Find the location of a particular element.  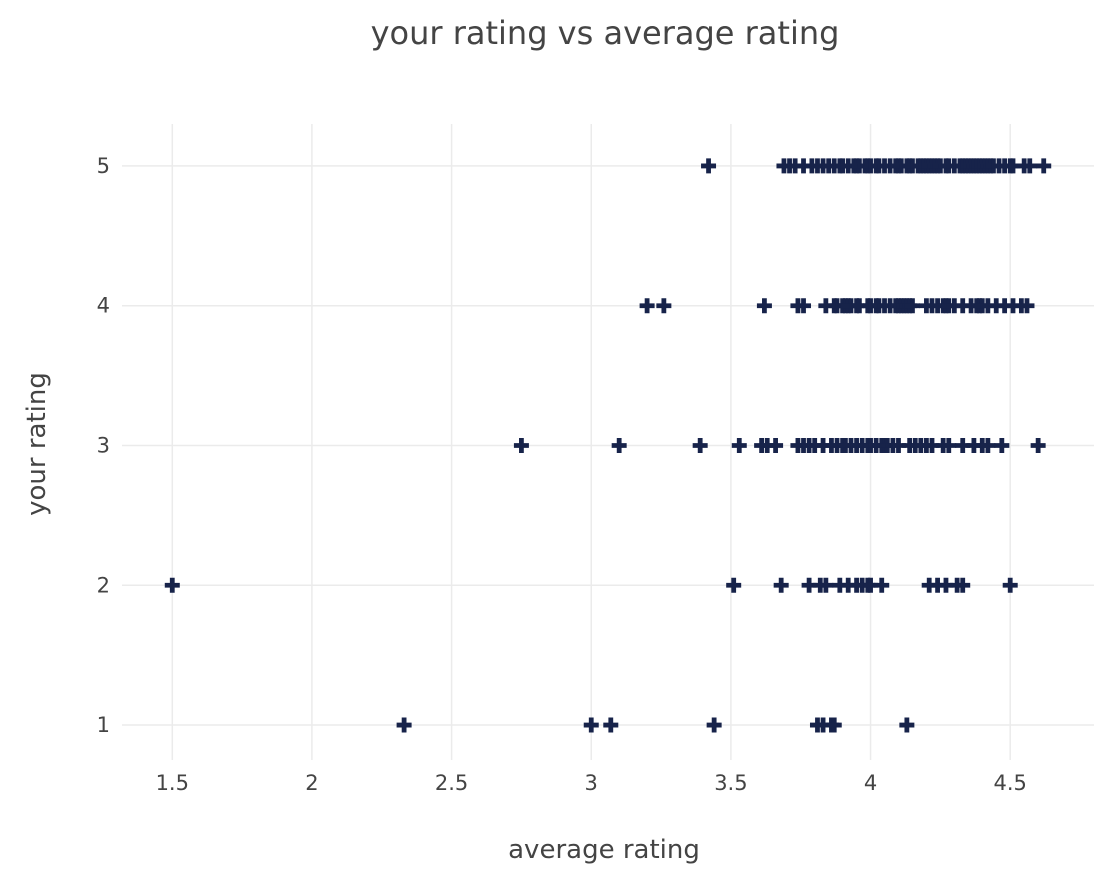

y-tick-label: 3 is located at coordinates (103, 445).